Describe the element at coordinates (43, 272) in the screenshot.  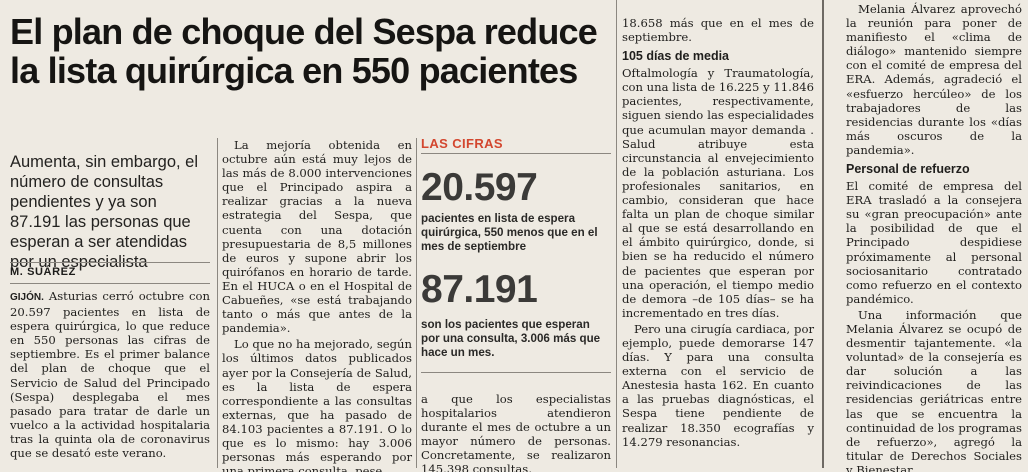
I see `author-byline: M. SUÁREZ` at that location.